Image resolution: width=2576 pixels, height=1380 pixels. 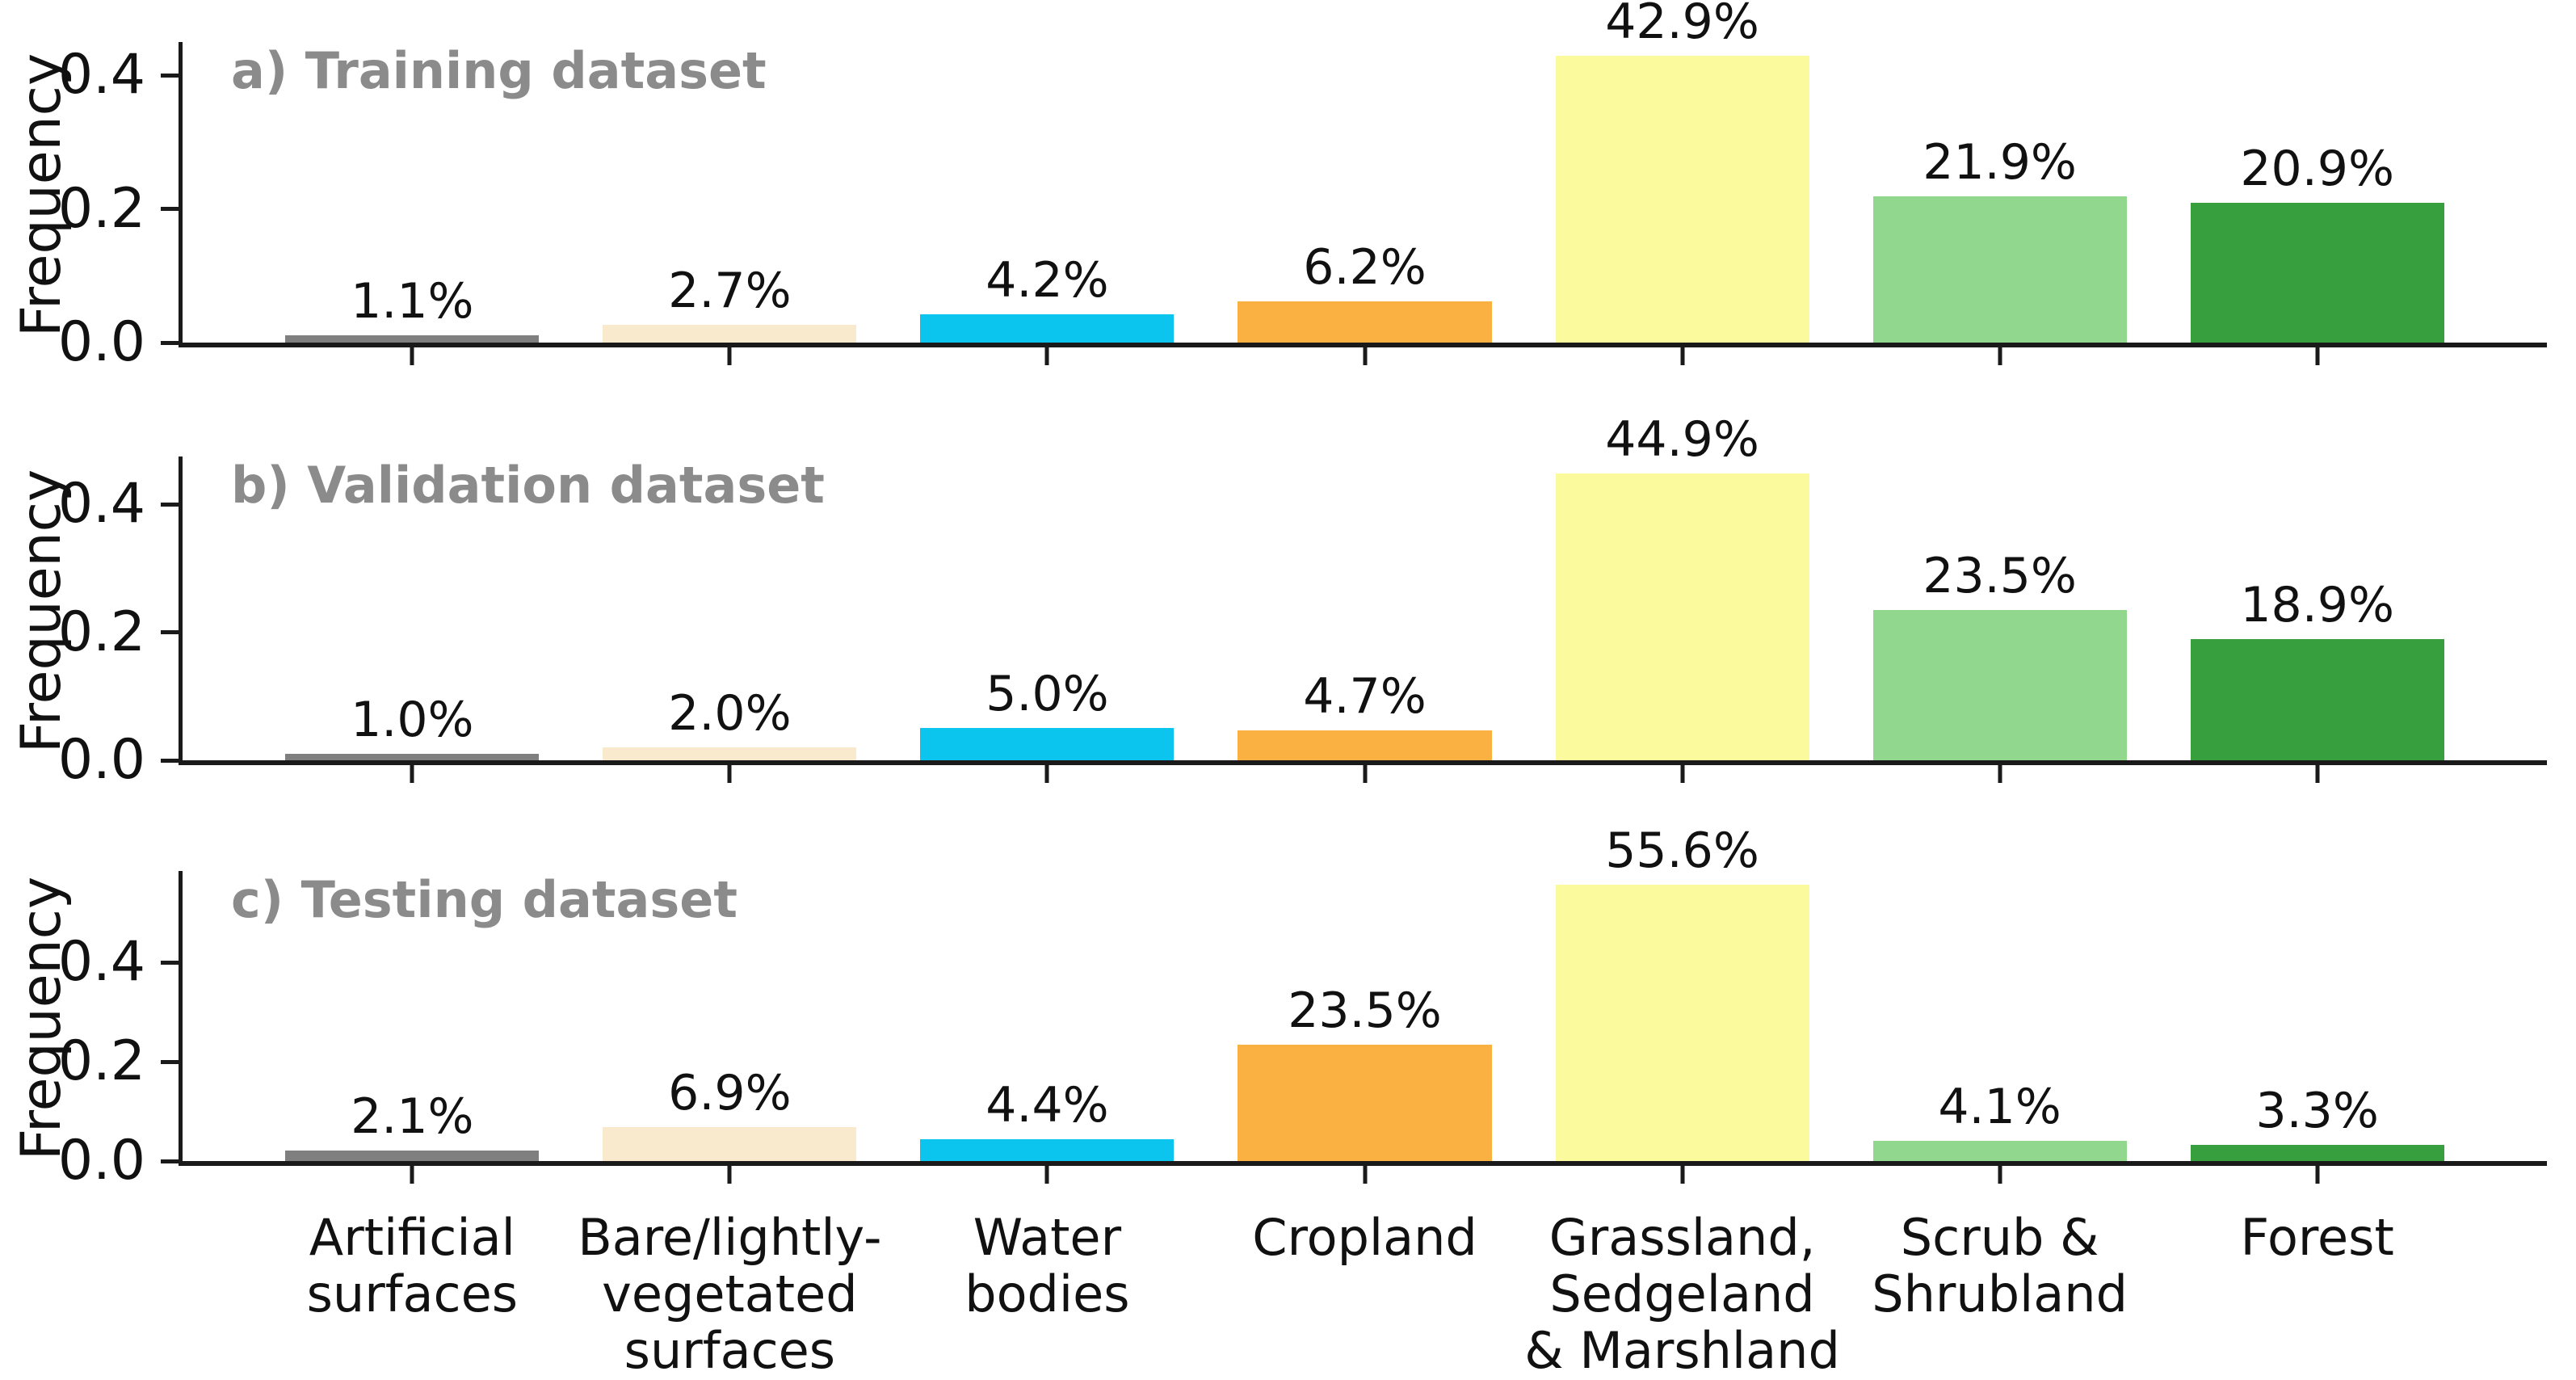 What do you see at coordinates (730, 1294) in the screenshot?
I see `x-label-bare-lightly-vegetated-surfaces: Bare/lightly- vegetated surfaces` at bounding box center [730, 1294].